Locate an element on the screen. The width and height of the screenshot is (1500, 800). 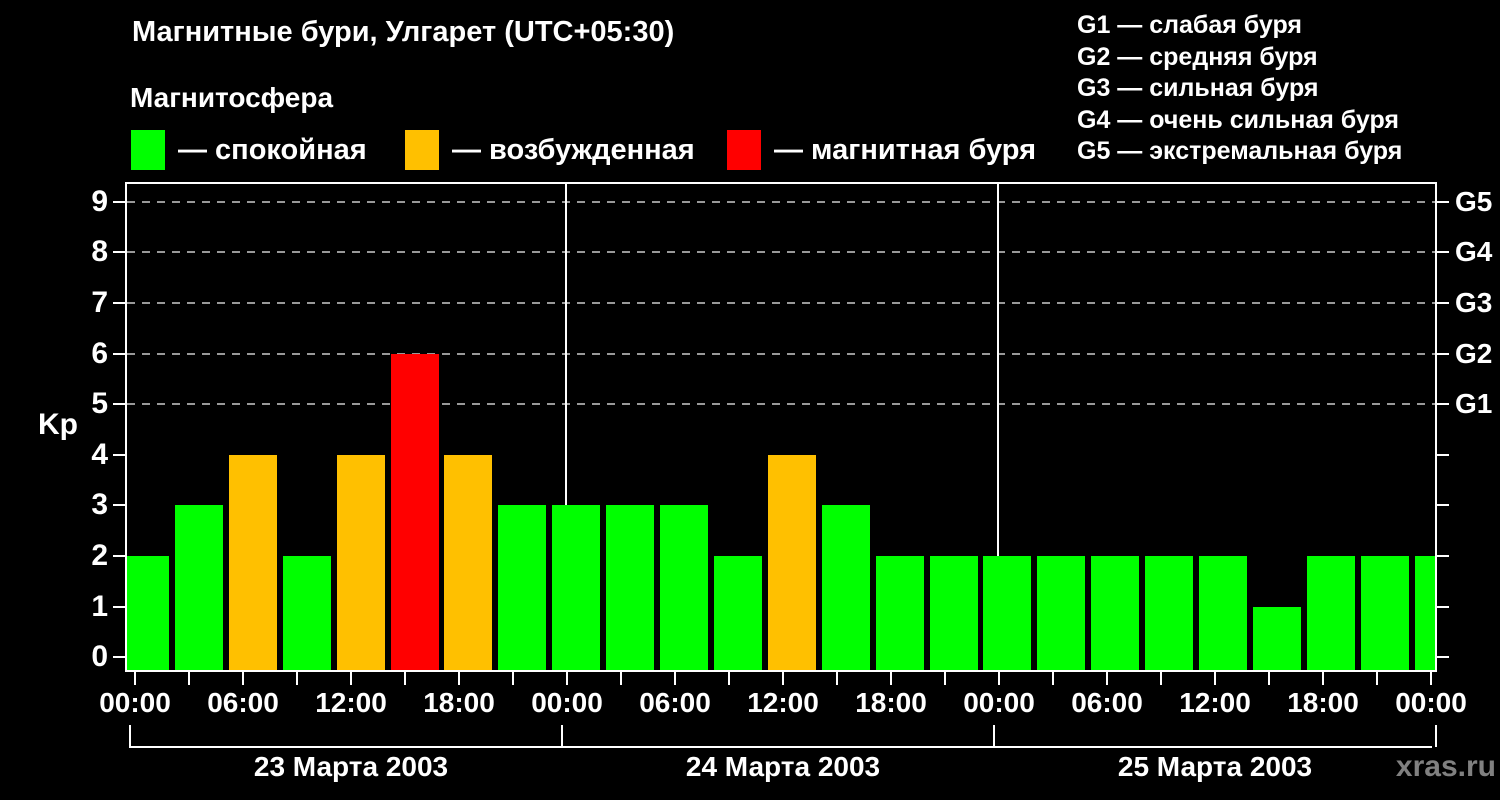
date-label: 23 Марта 2003 is located at coordinates (351, 766).